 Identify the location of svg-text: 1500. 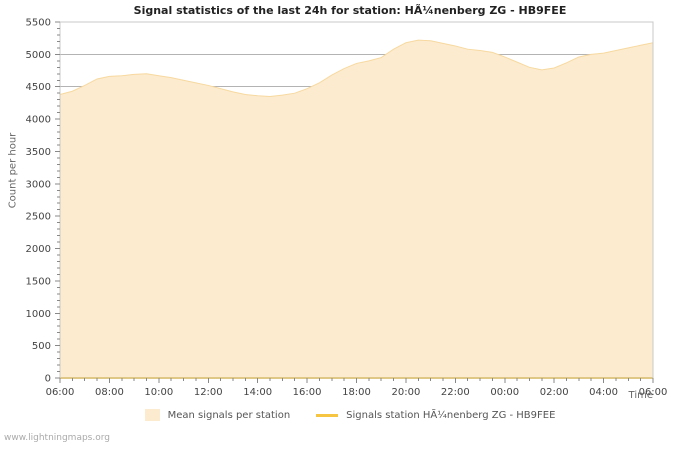
(38, 281).